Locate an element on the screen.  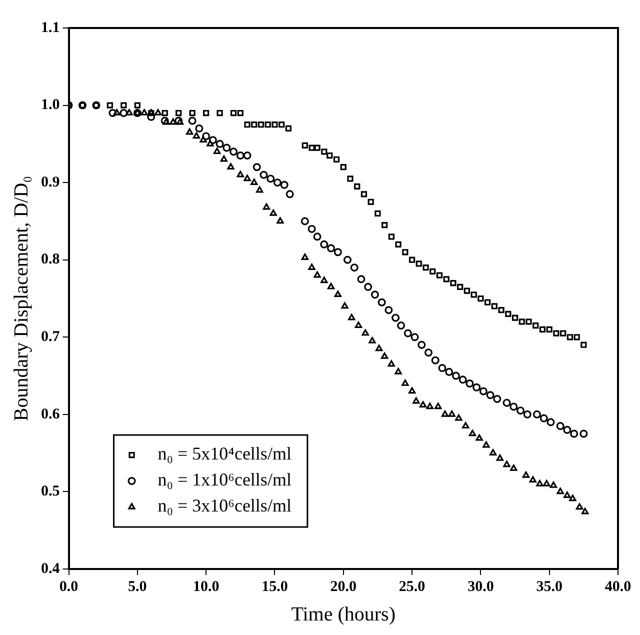
x-tick-label: 15.0 is located at coordinates (275, 586).